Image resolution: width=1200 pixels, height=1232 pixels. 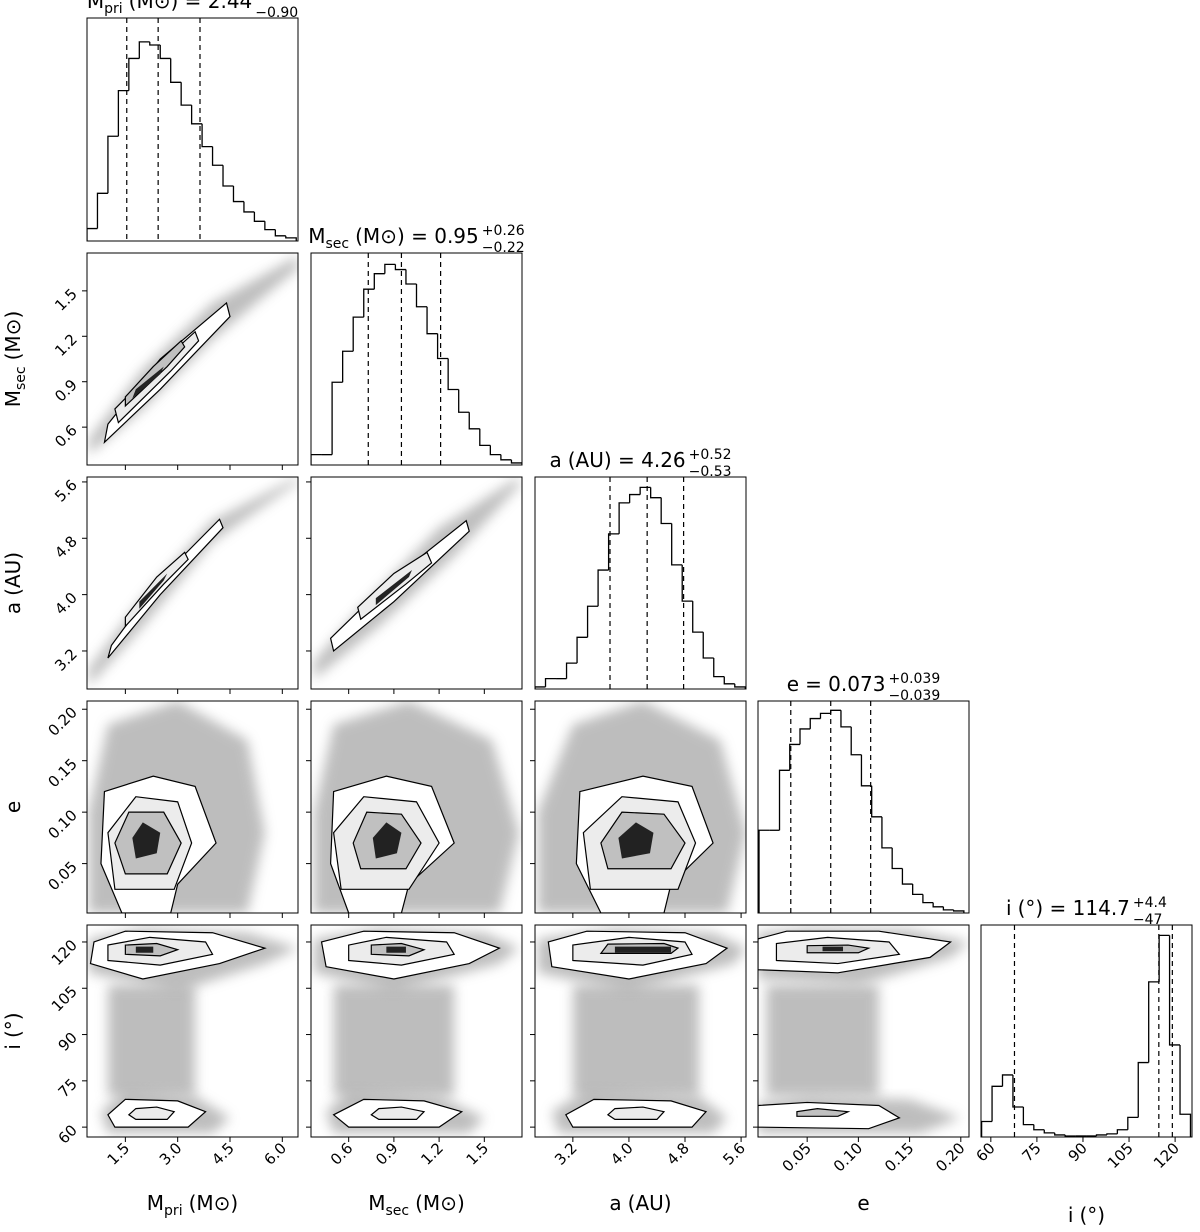 What do you see at coordinates (272, 2) in the screenshot?
I see `title-upper-error: +1.2` at bounding box center [272, 2].